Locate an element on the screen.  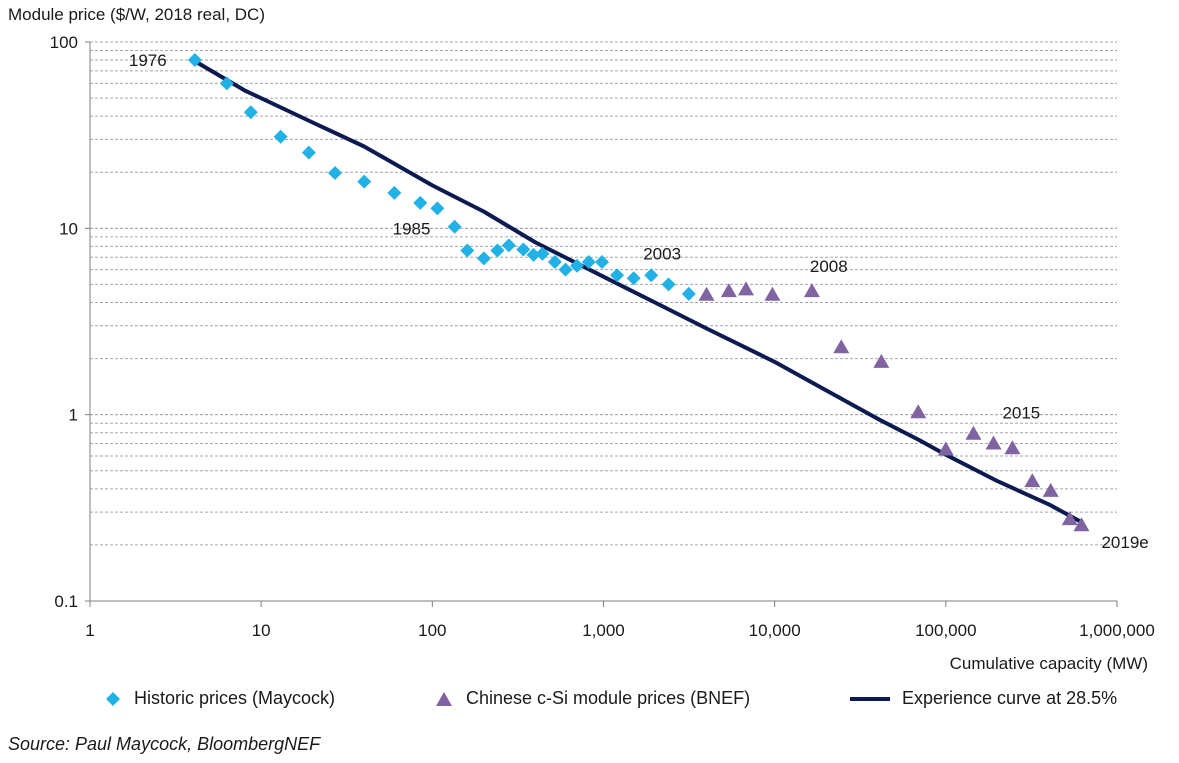
annotation-label: 2003 is located at coordinates (662, 253).